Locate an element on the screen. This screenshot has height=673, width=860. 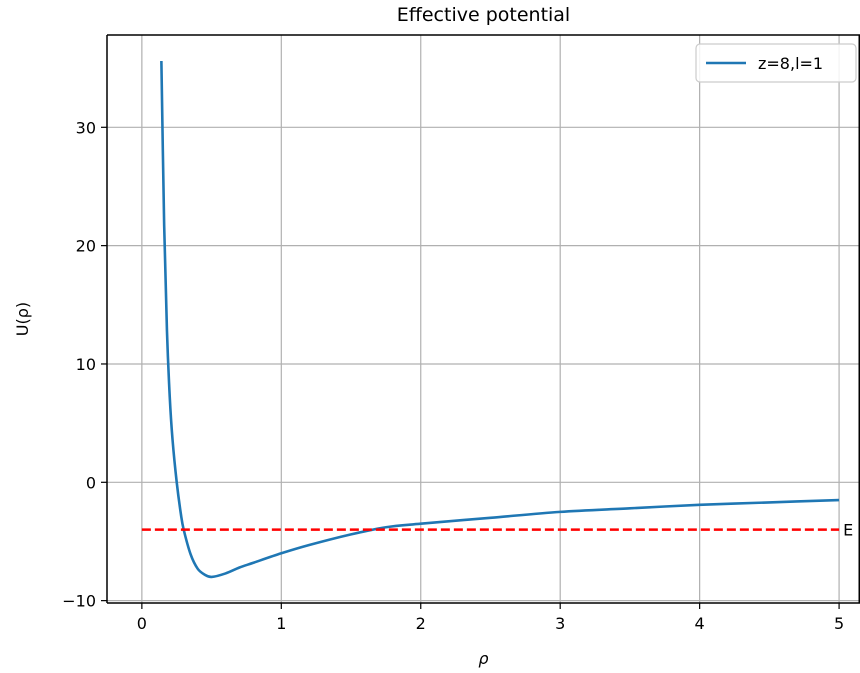
y-tick-label: 30 is located at coordinates (86, 127).